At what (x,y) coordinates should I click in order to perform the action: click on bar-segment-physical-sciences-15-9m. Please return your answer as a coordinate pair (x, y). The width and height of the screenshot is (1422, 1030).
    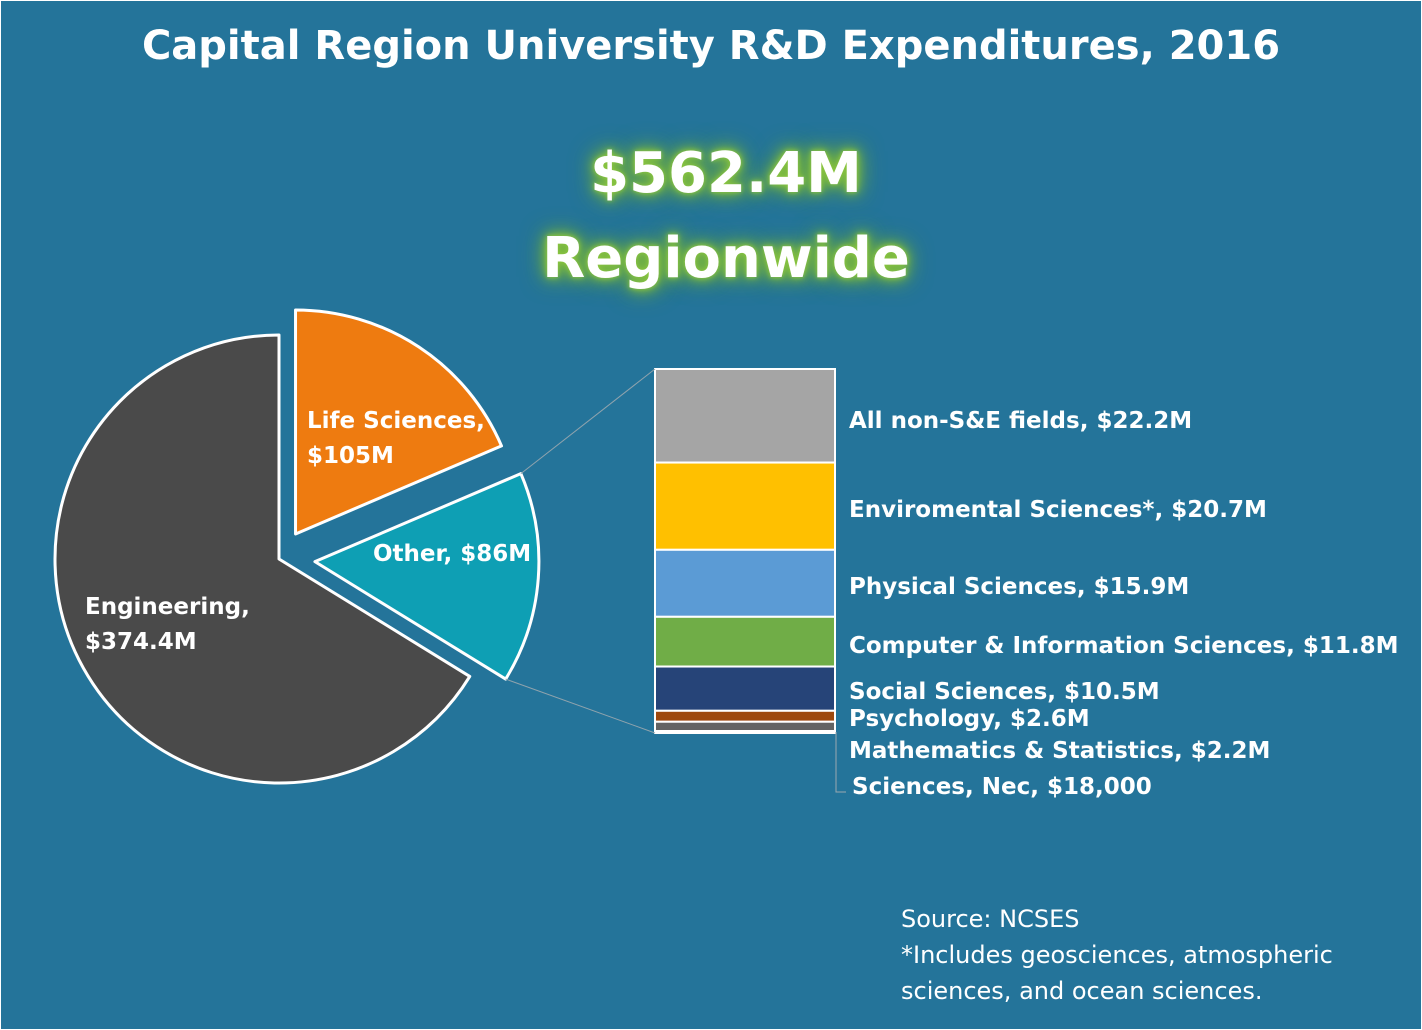
    Looking at the image, I should click on (745, 583).